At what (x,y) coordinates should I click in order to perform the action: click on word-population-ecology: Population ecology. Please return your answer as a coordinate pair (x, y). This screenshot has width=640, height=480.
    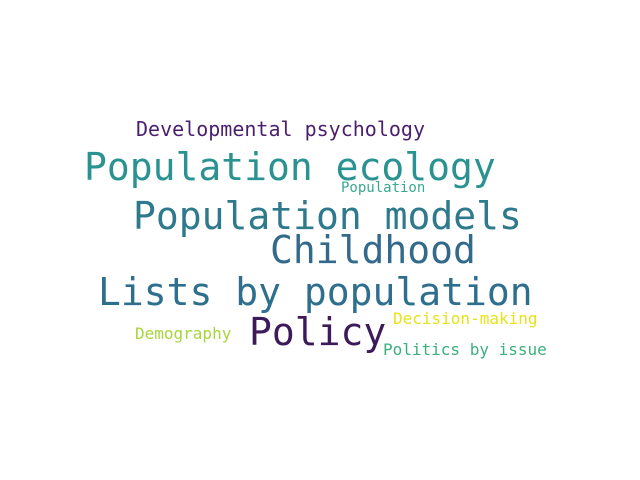
    Looking at the image, I should click on (290, 167).